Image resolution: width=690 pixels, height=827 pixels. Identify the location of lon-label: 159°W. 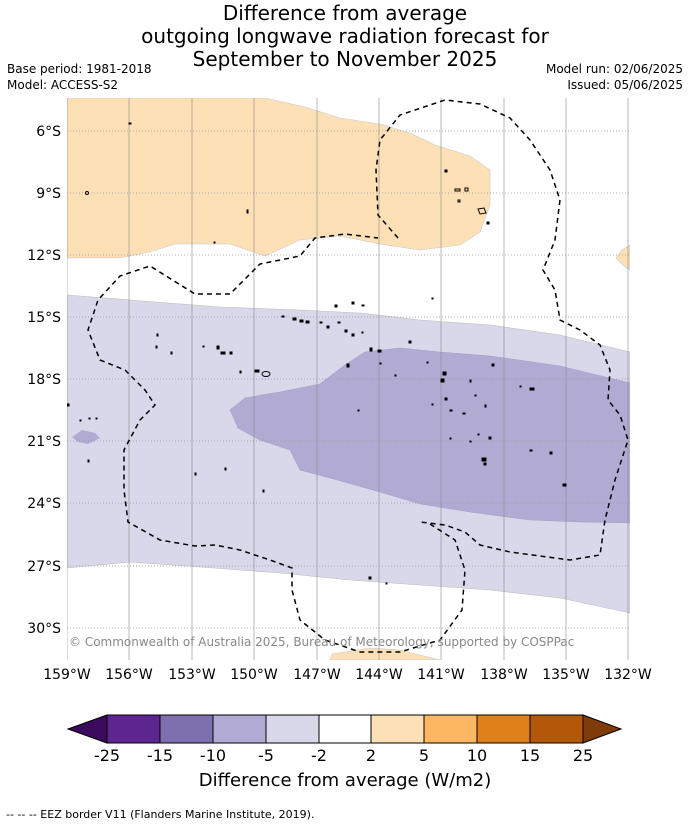
(67, 675).